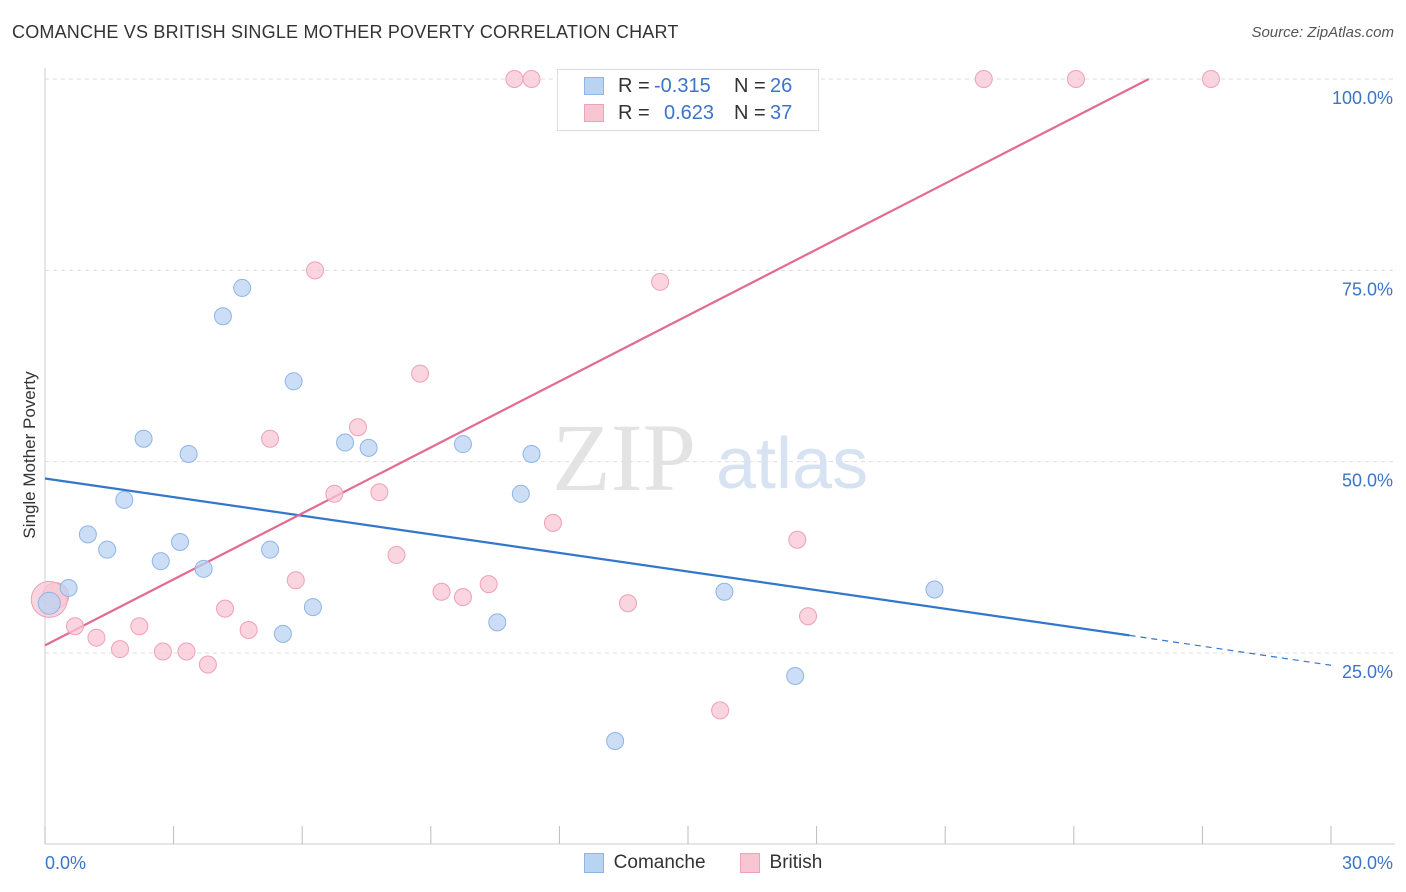  I want to click on y-tick-label: 75.0%, so click(1367, 289).